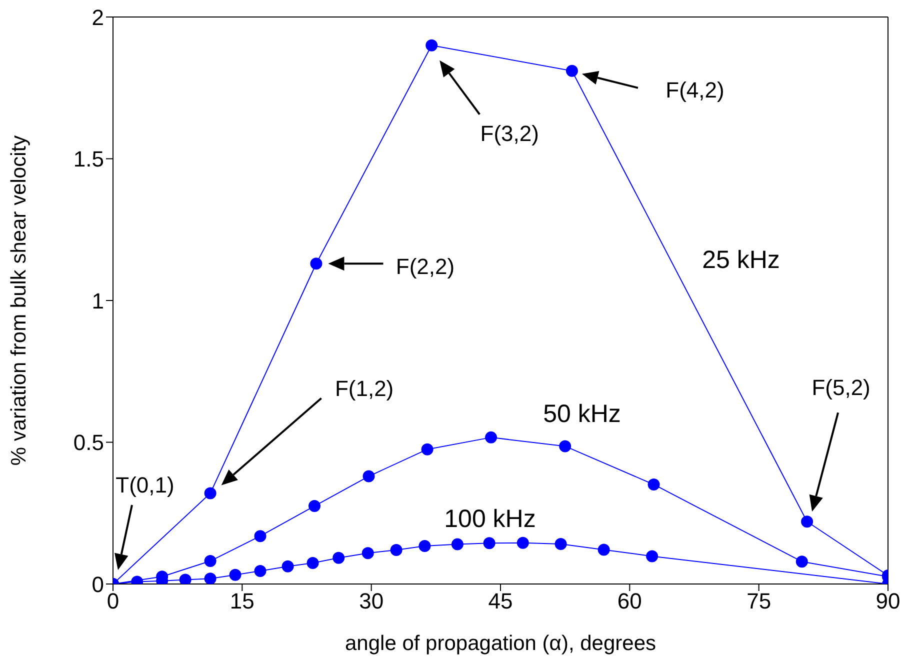  What do you see at coordinates (364, 388) in the screenshot?
I see `annotation: F(1,2)` at bounding box center [364, 388].